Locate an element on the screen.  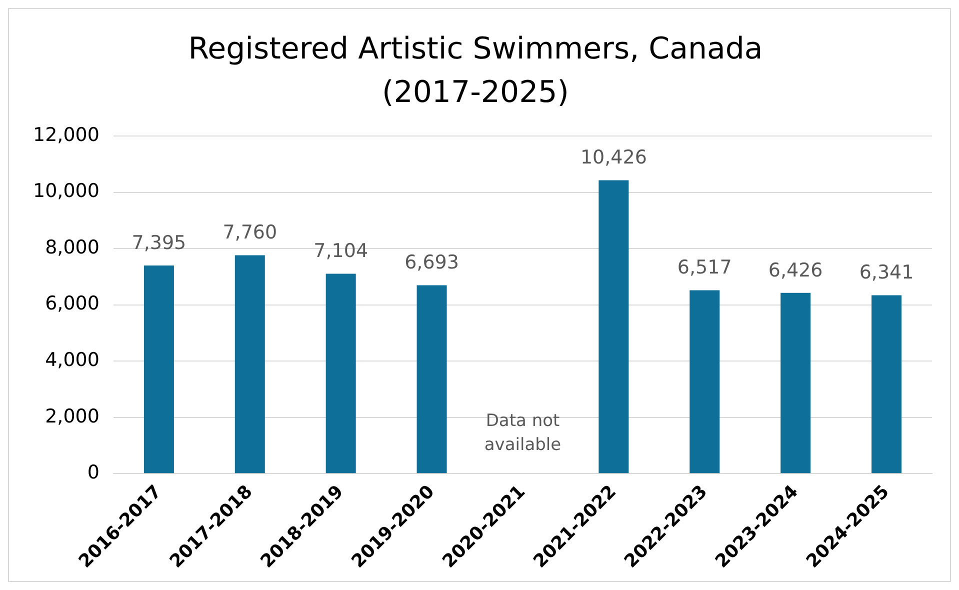
y-tick-label: 8,000 is located at coordinates (72, 247).